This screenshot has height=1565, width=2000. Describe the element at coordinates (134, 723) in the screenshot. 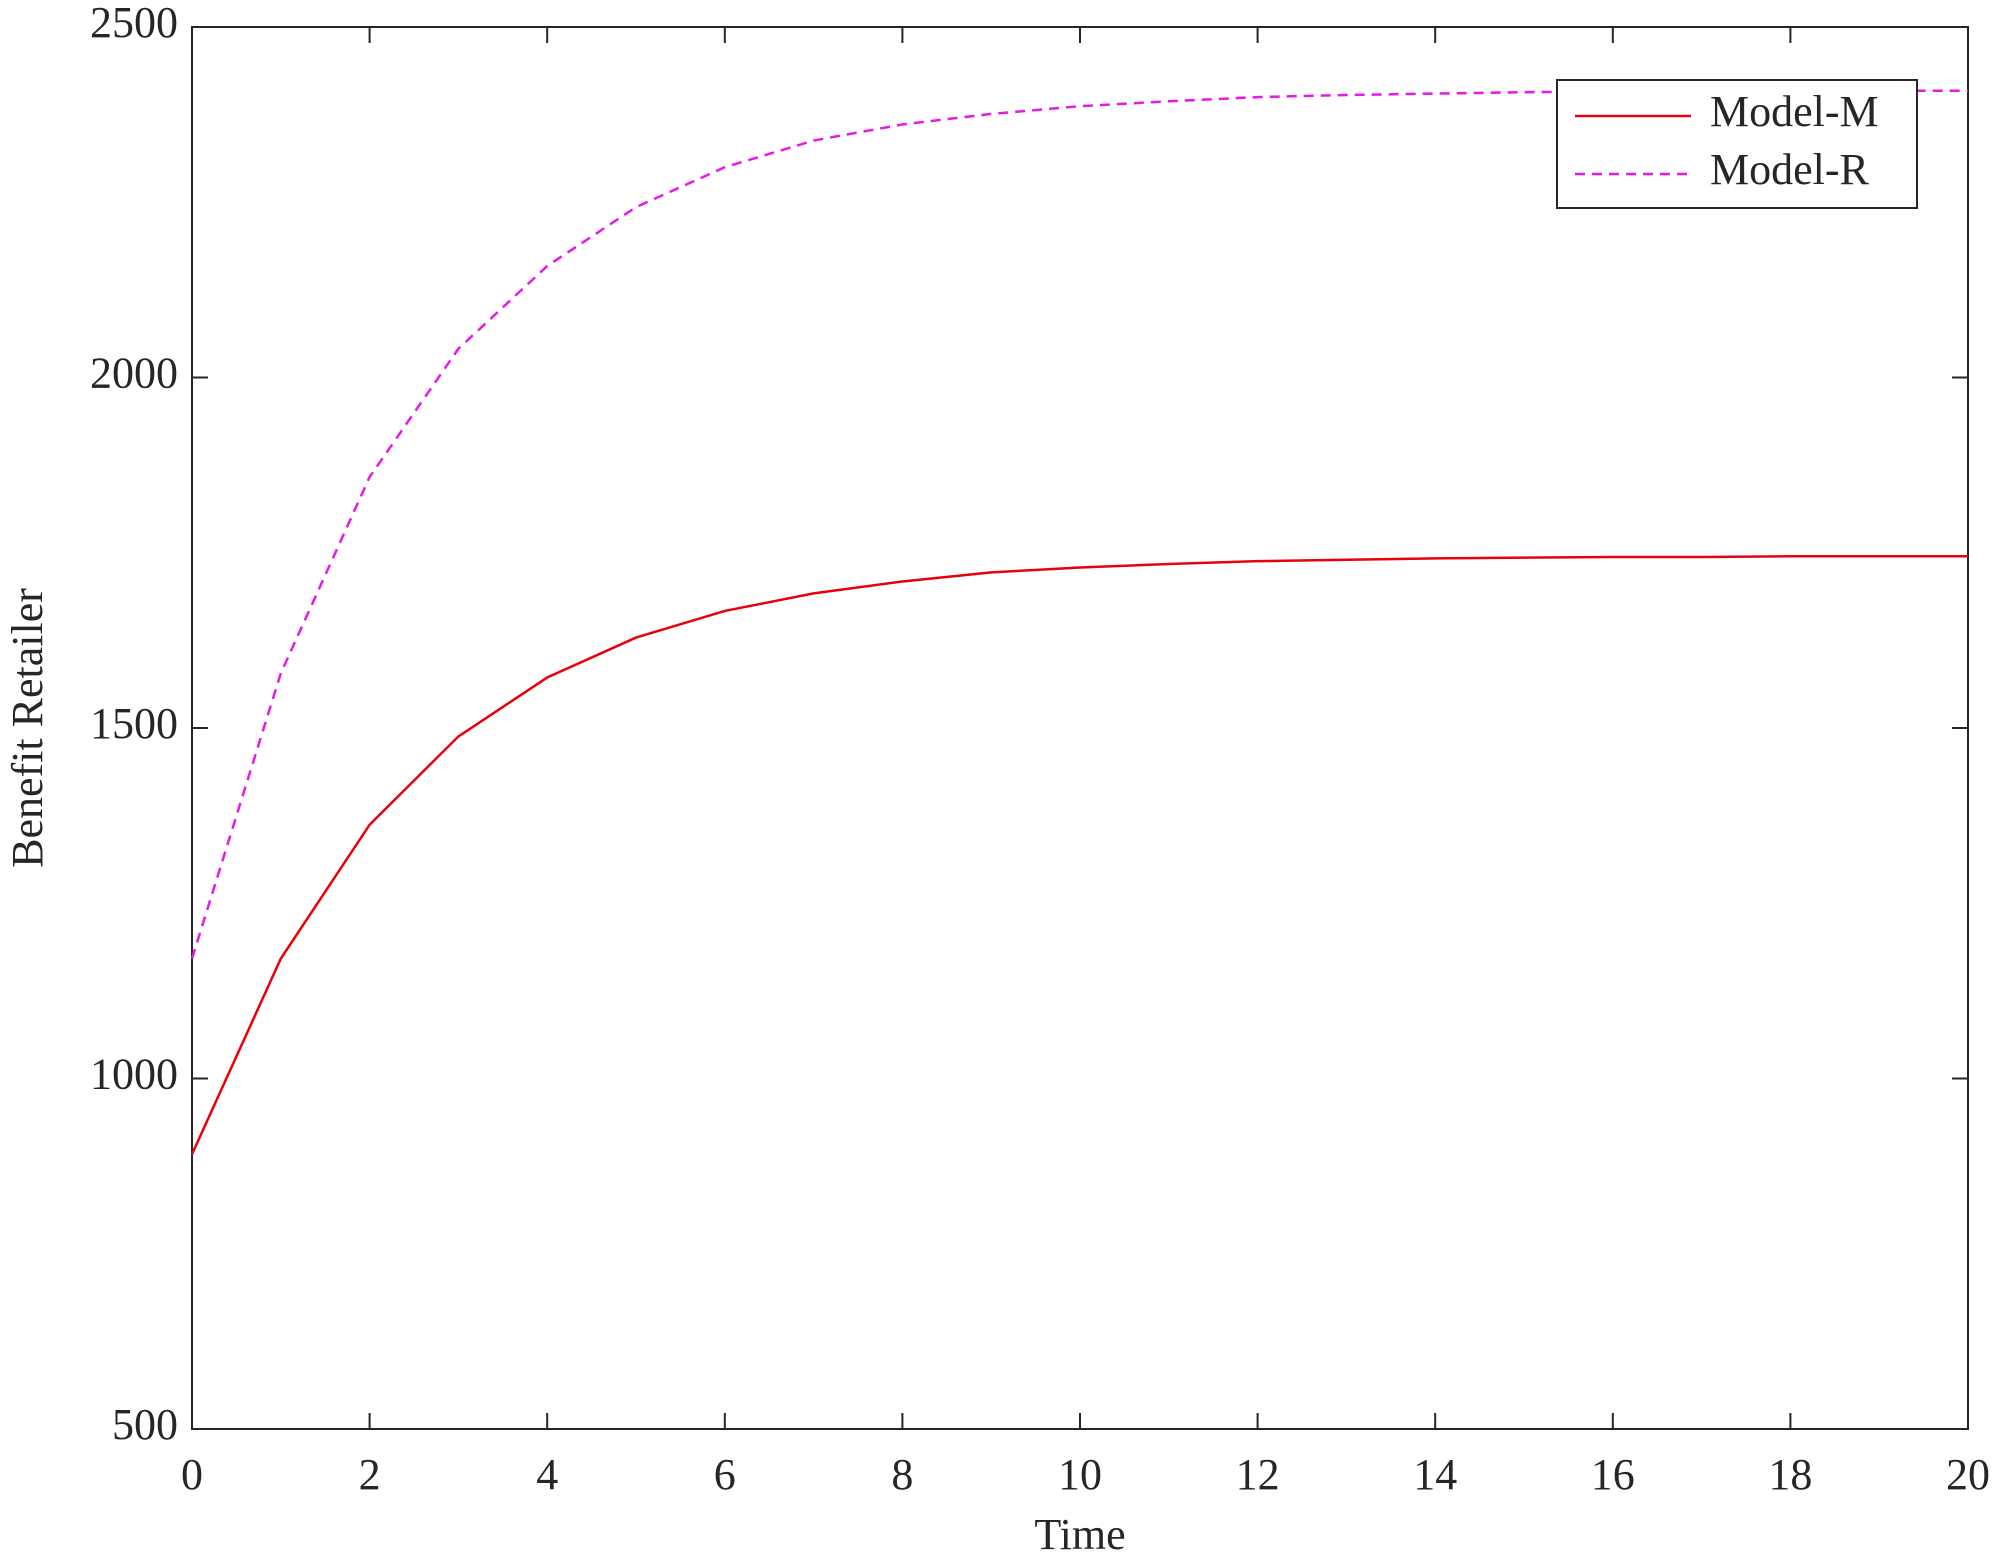

I see `y-tick-label: 1500` at that location.